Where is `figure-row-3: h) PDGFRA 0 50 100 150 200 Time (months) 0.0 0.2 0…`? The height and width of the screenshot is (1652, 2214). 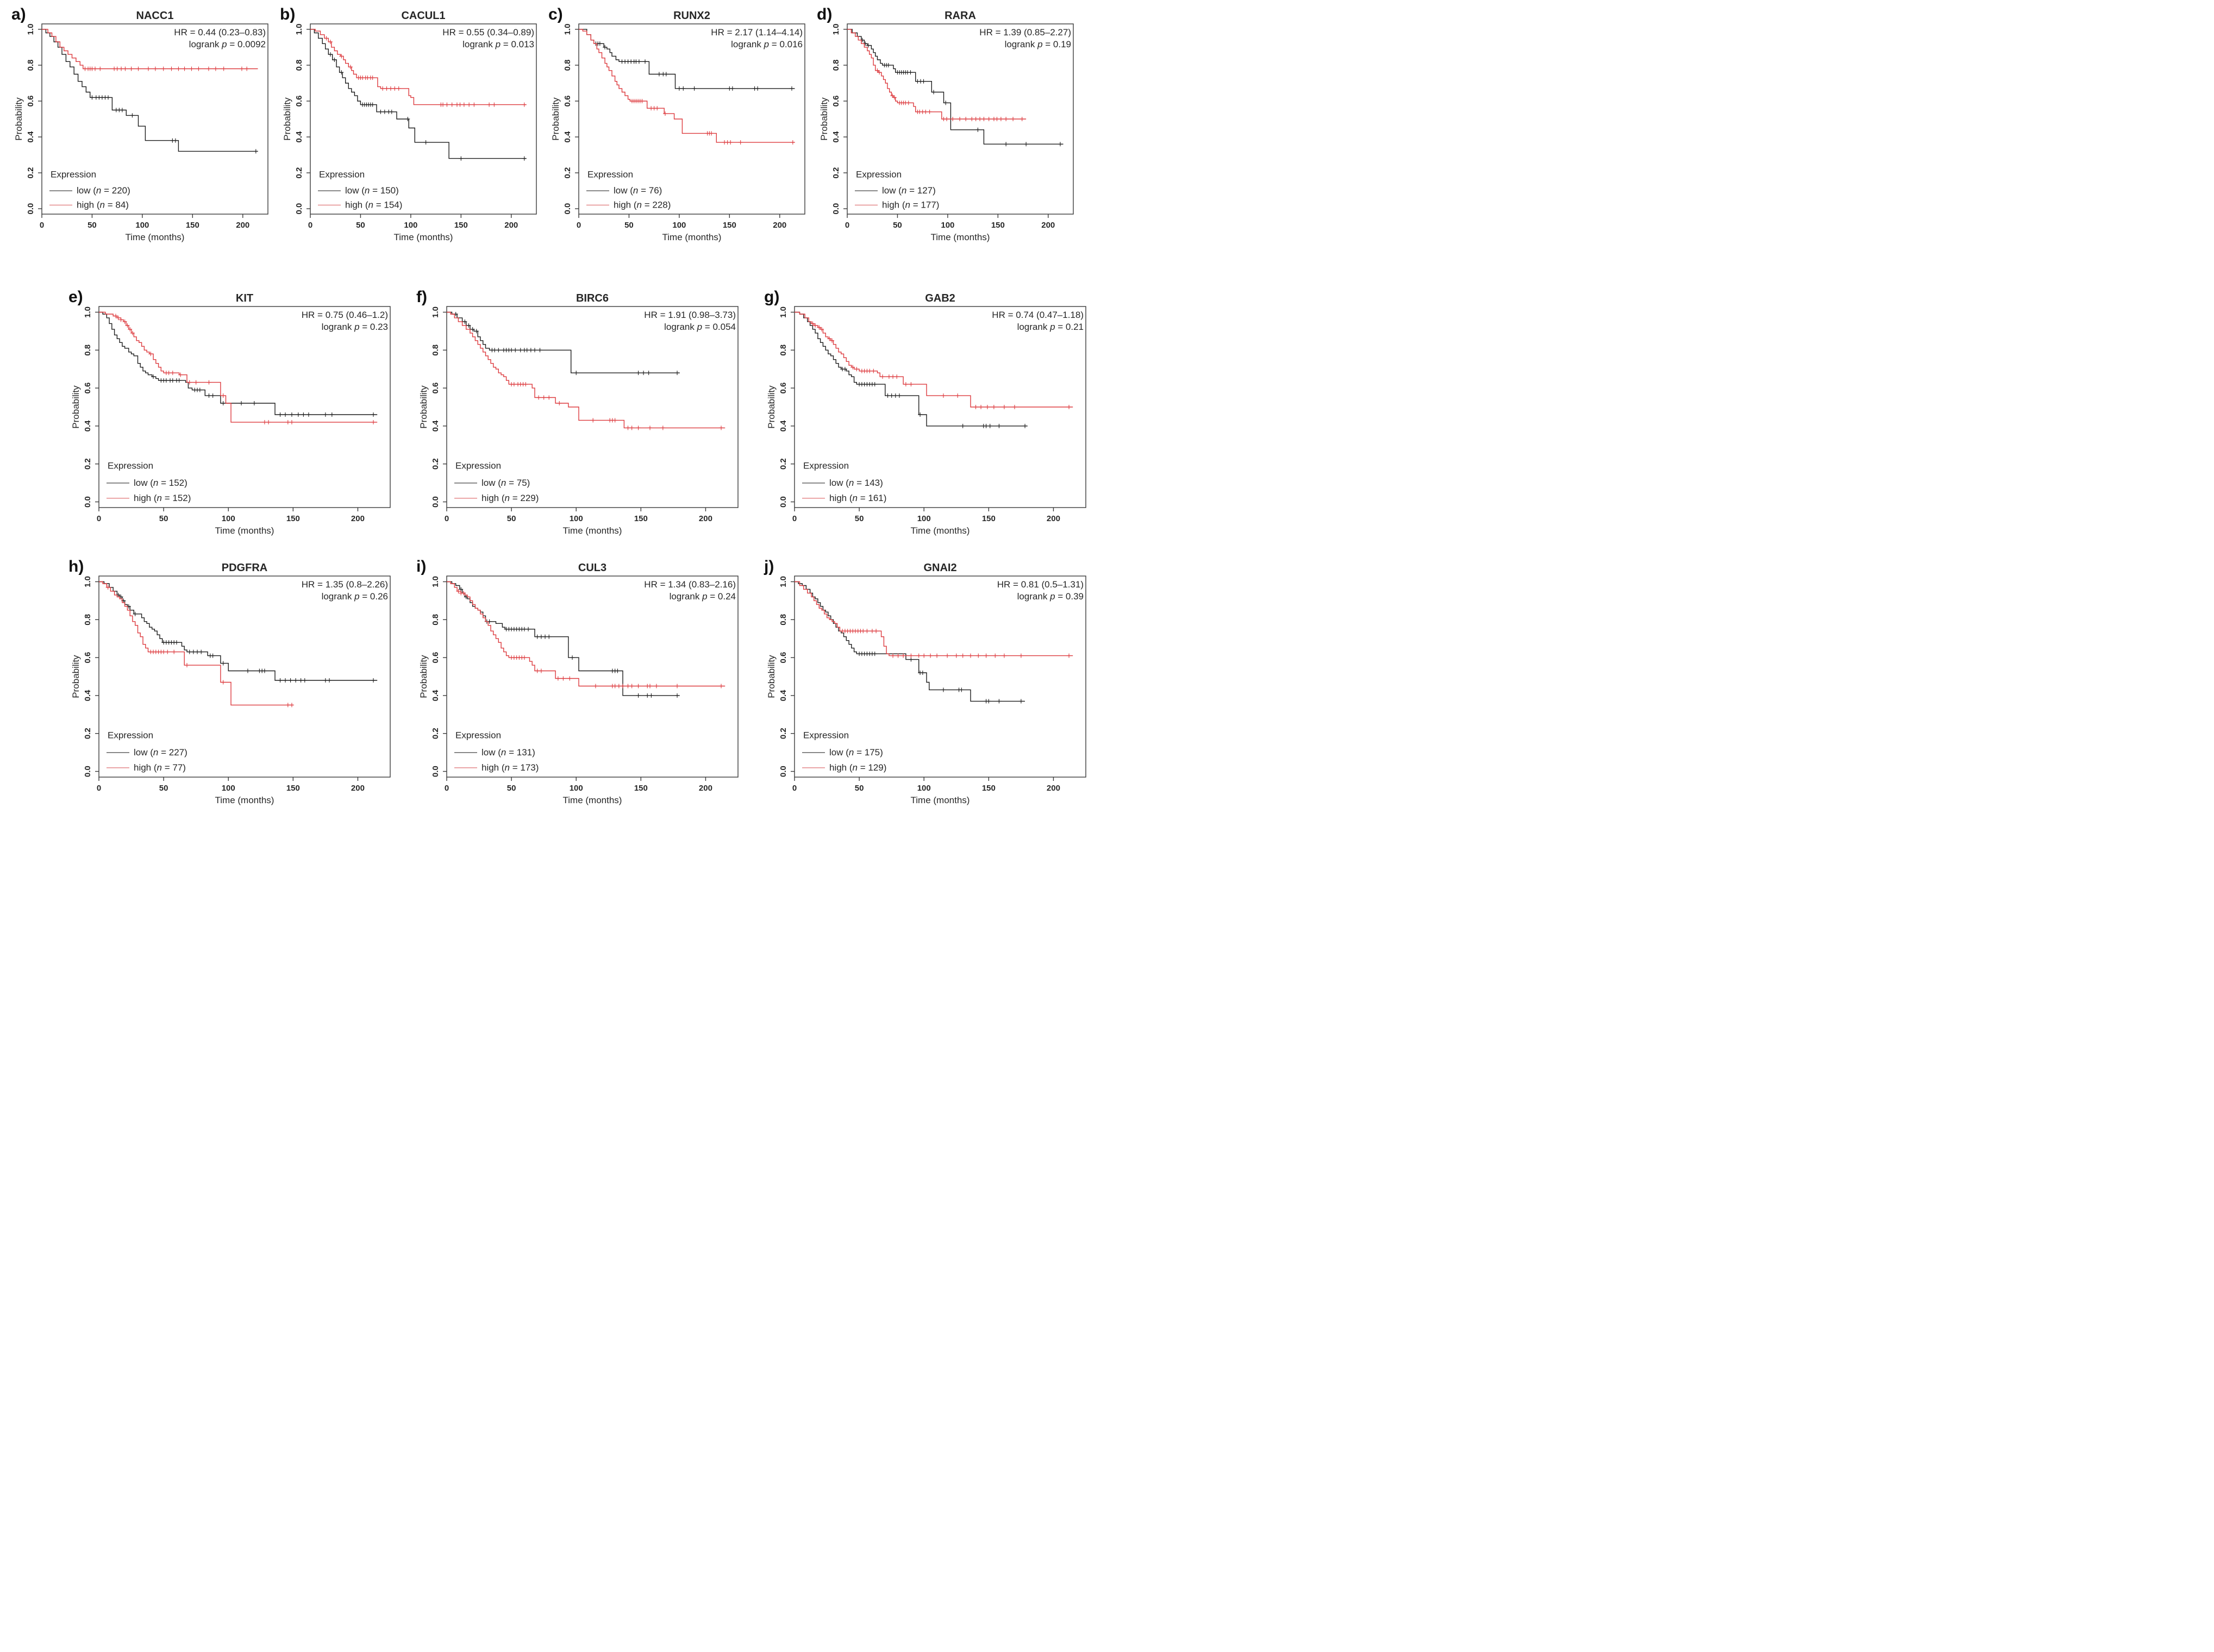 figure-row-3: h) PDGFRA 0 50 100 150 200 Time (months) 0.0 0.2 0… is located at coordinates (553, 683).